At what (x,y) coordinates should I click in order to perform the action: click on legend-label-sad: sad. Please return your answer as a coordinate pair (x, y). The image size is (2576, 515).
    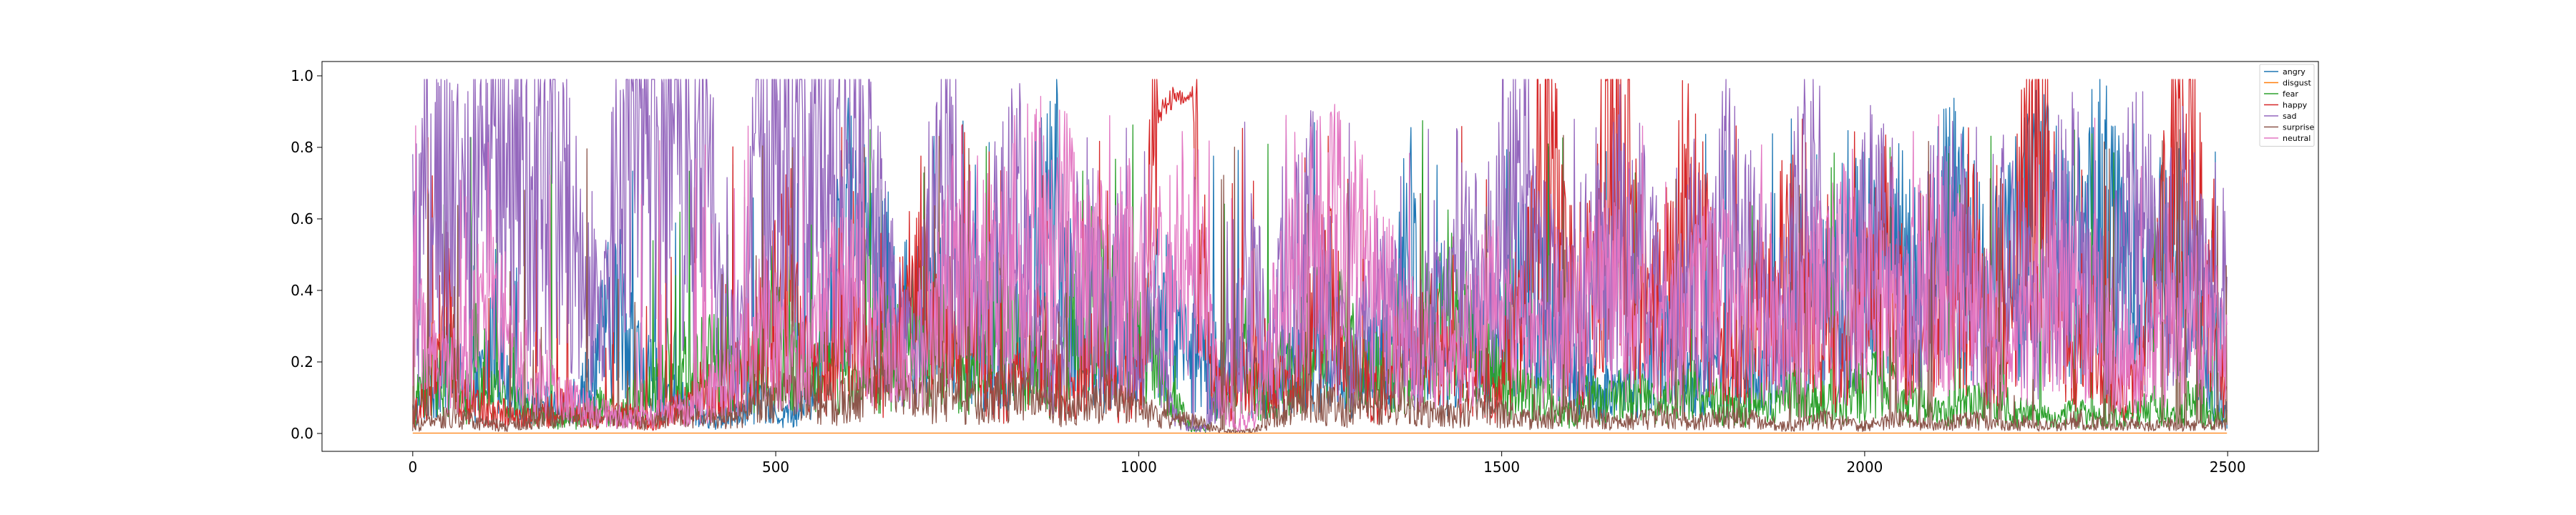
    Looking at the image, I should click on (2289, 117).